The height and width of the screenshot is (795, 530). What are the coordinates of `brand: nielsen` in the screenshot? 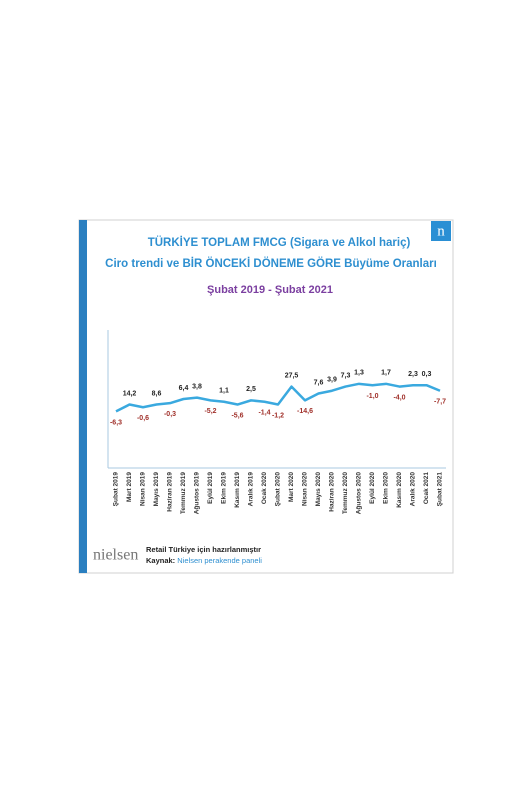 It's located at (115, 555).